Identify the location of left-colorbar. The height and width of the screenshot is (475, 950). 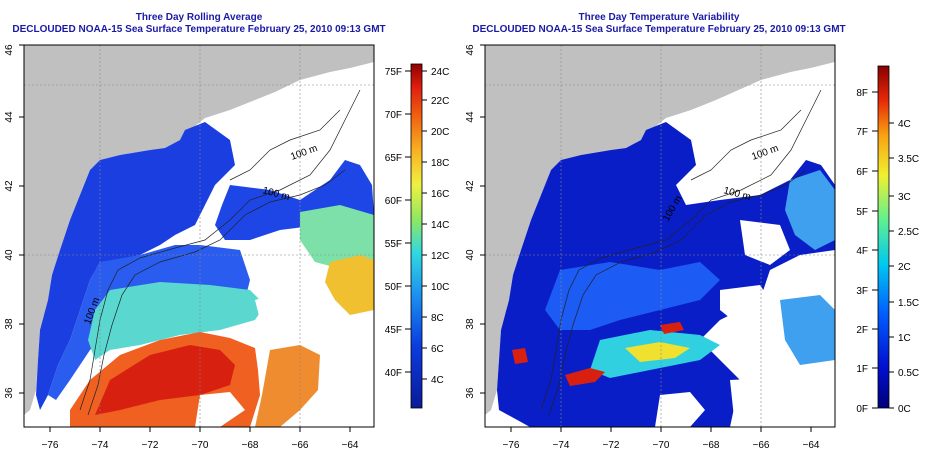
(416, 236).